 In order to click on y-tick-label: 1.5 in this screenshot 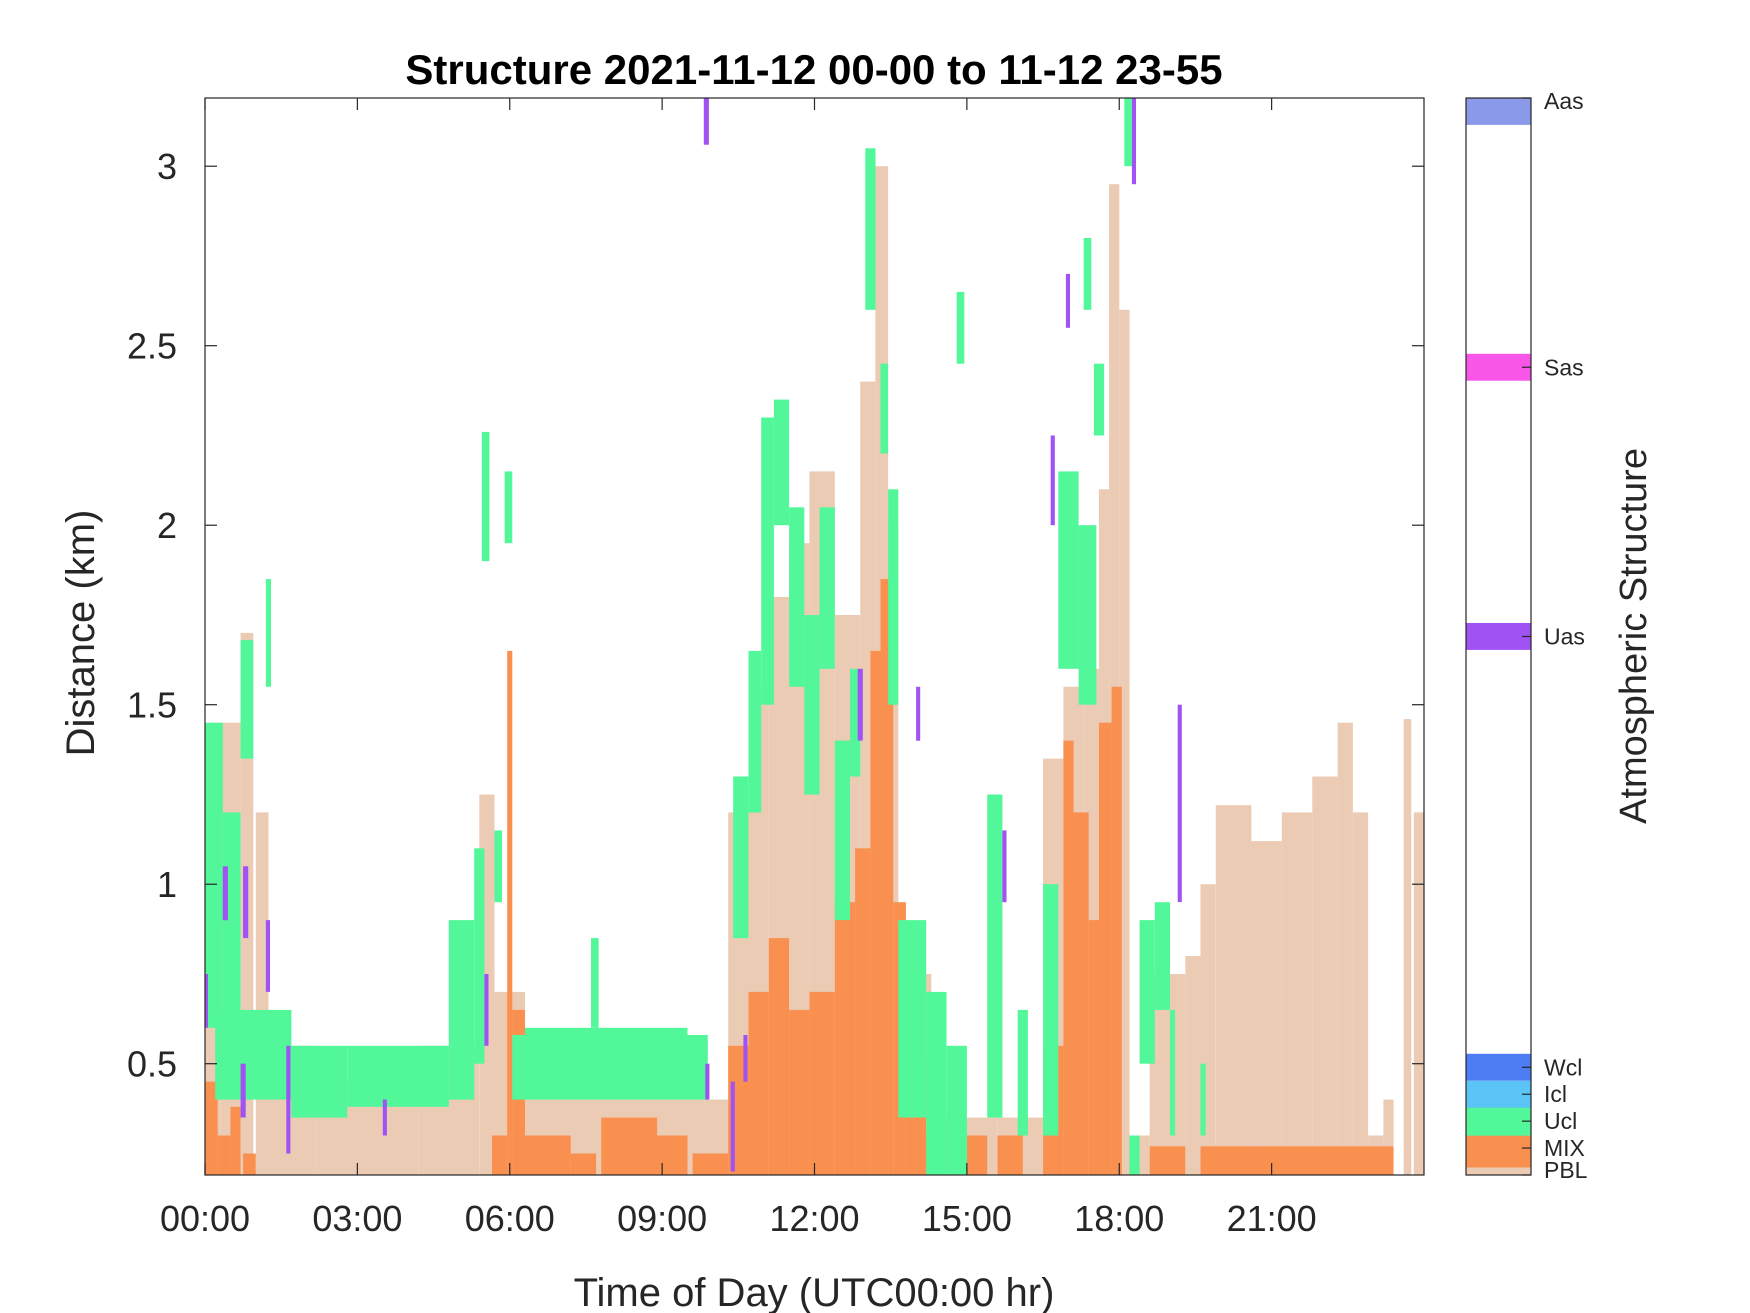, I will do `click(152, 705)`.